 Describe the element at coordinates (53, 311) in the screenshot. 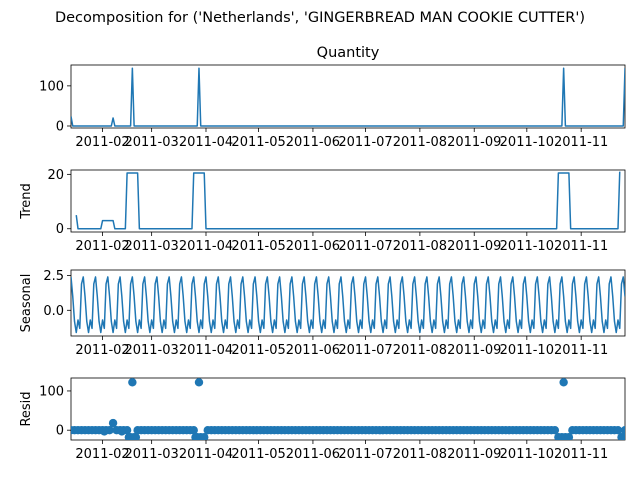

I see `y-tick-label: 0.0` at that location.